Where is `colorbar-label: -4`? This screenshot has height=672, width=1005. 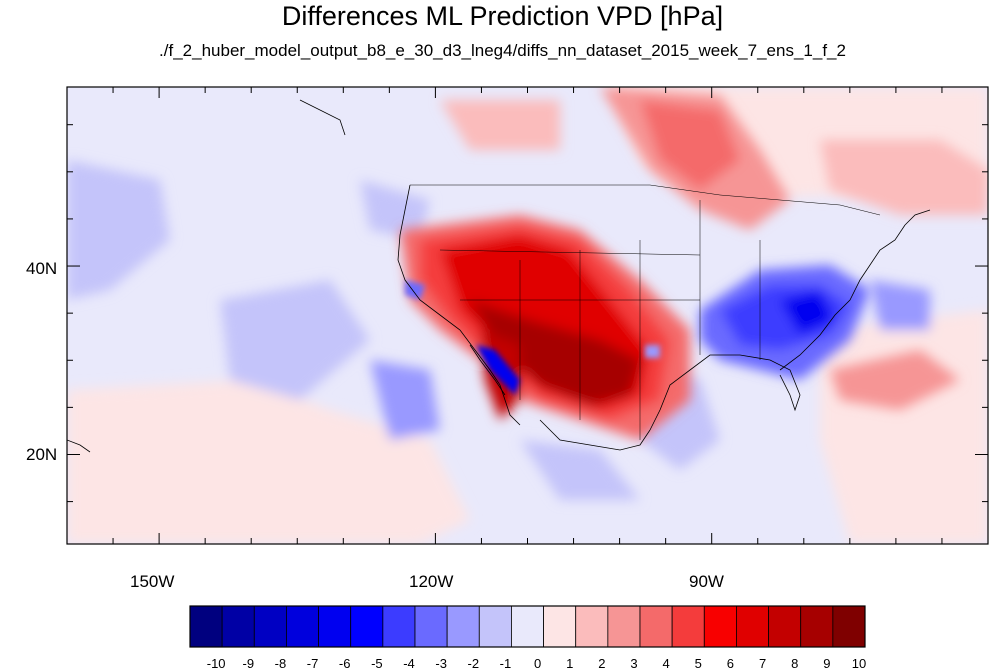 colorbar-label: -4 is located at coordinates (409, 663).